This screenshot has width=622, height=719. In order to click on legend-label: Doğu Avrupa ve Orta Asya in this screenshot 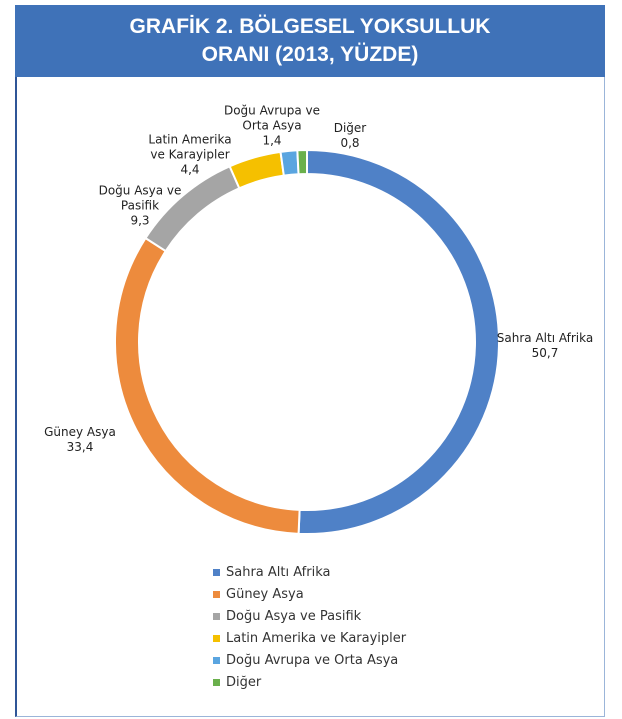, I will do `click(312, 660)`.